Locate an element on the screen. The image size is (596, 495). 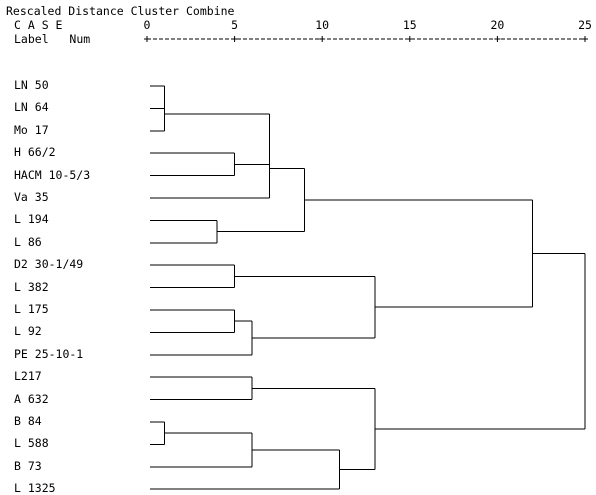
tick-label-15: 15 is located at coordinates (409, 25).